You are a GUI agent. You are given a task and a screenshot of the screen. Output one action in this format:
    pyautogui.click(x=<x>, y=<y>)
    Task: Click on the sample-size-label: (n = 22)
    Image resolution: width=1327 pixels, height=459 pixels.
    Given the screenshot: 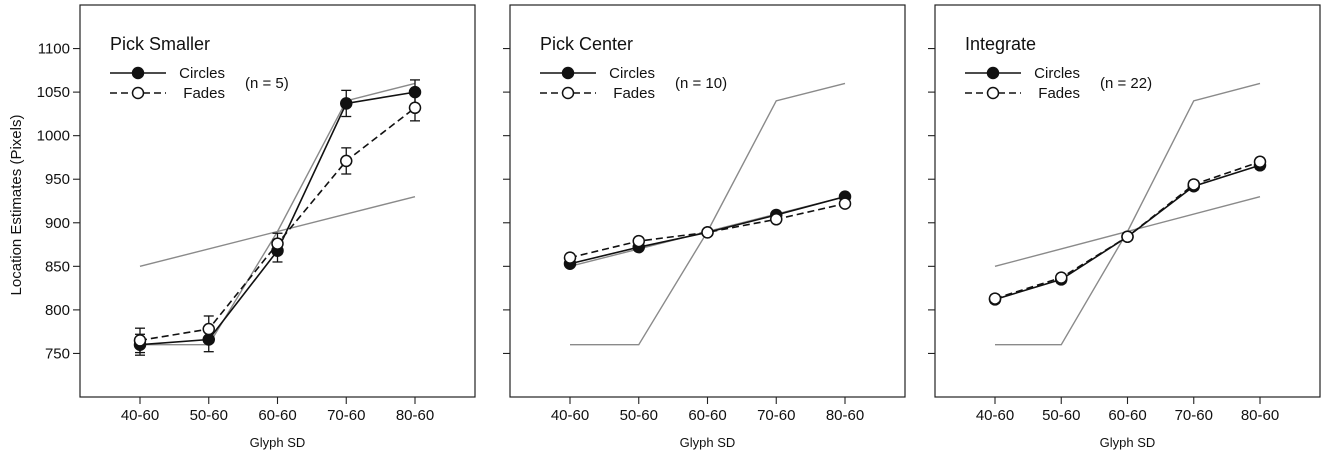 What is the action you would take?
    pyautogui.click(x=1126, y=83)
    